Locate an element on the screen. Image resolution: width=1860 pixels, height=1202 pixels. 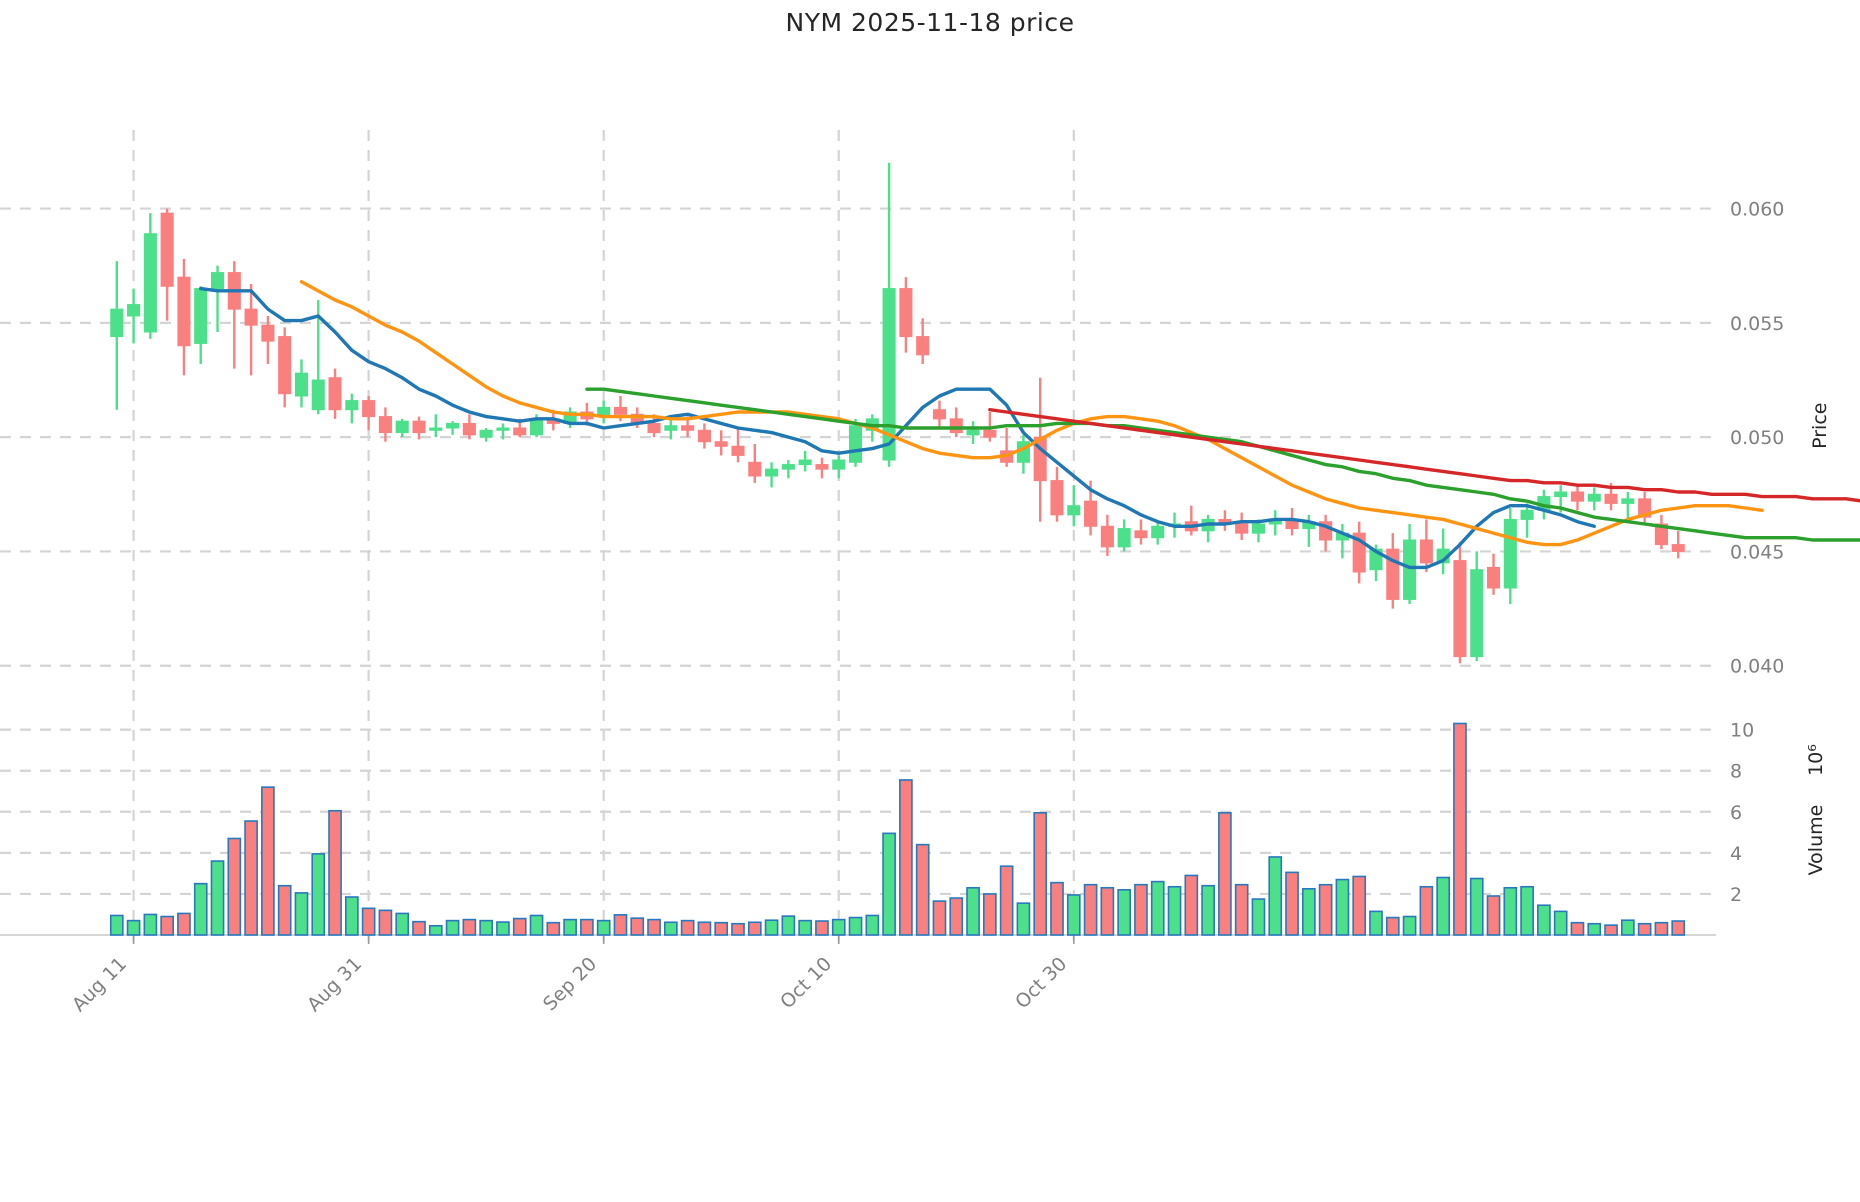
volume-tick-label: 4 is located at coordinates (1736, 854).